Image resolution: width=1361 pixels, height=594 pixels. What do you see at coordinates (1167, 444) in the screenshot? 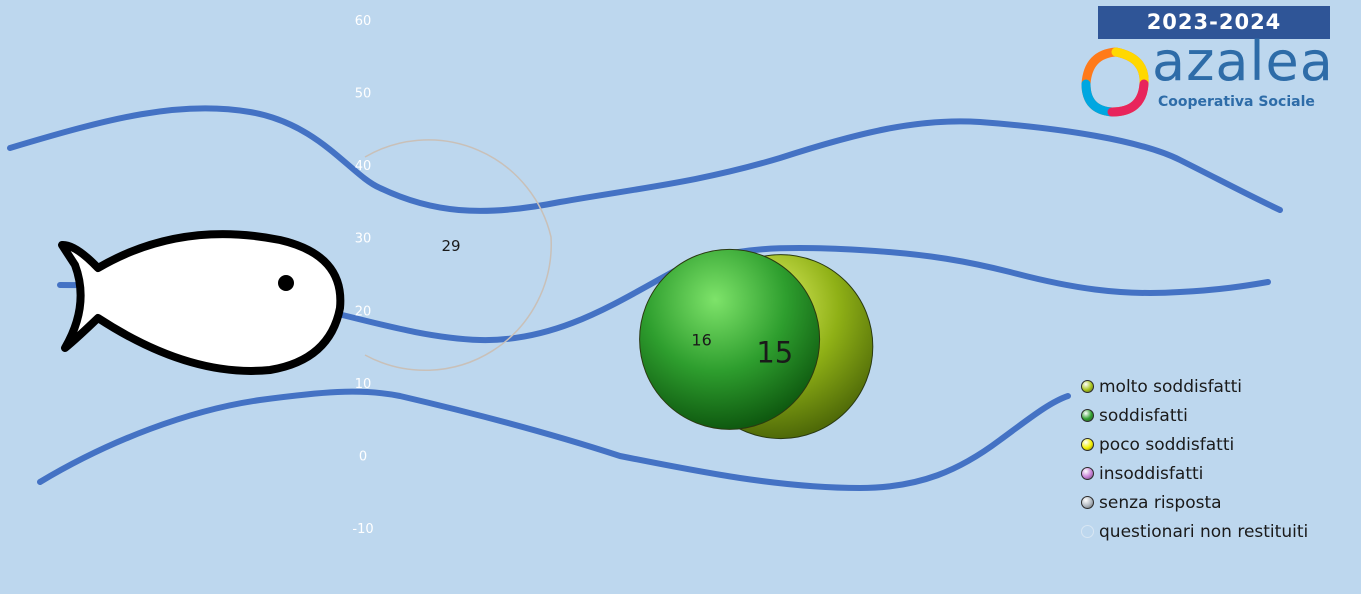
I see `legend-label: poco soddisfatti` at bounding box center [1167, 444].